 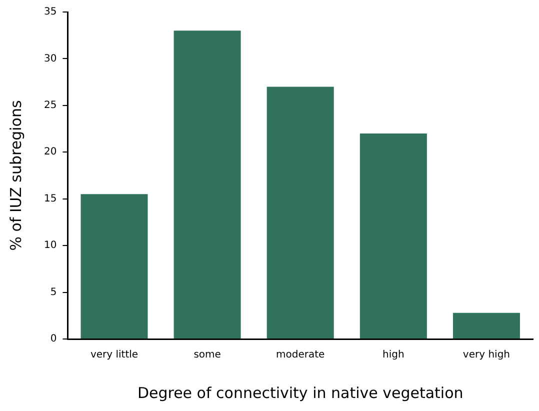 I want to click on y-tick-label: 35, so click(x=50, y=12).